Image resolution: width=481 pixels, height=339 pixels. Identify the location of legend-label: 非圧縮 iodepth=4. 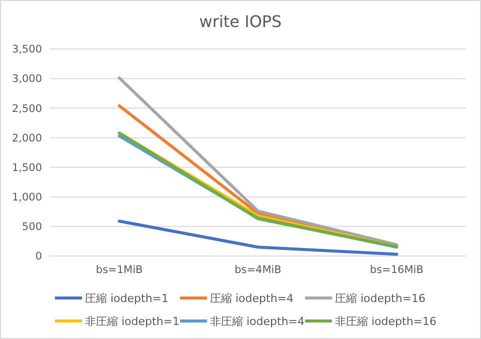
(257, 321).